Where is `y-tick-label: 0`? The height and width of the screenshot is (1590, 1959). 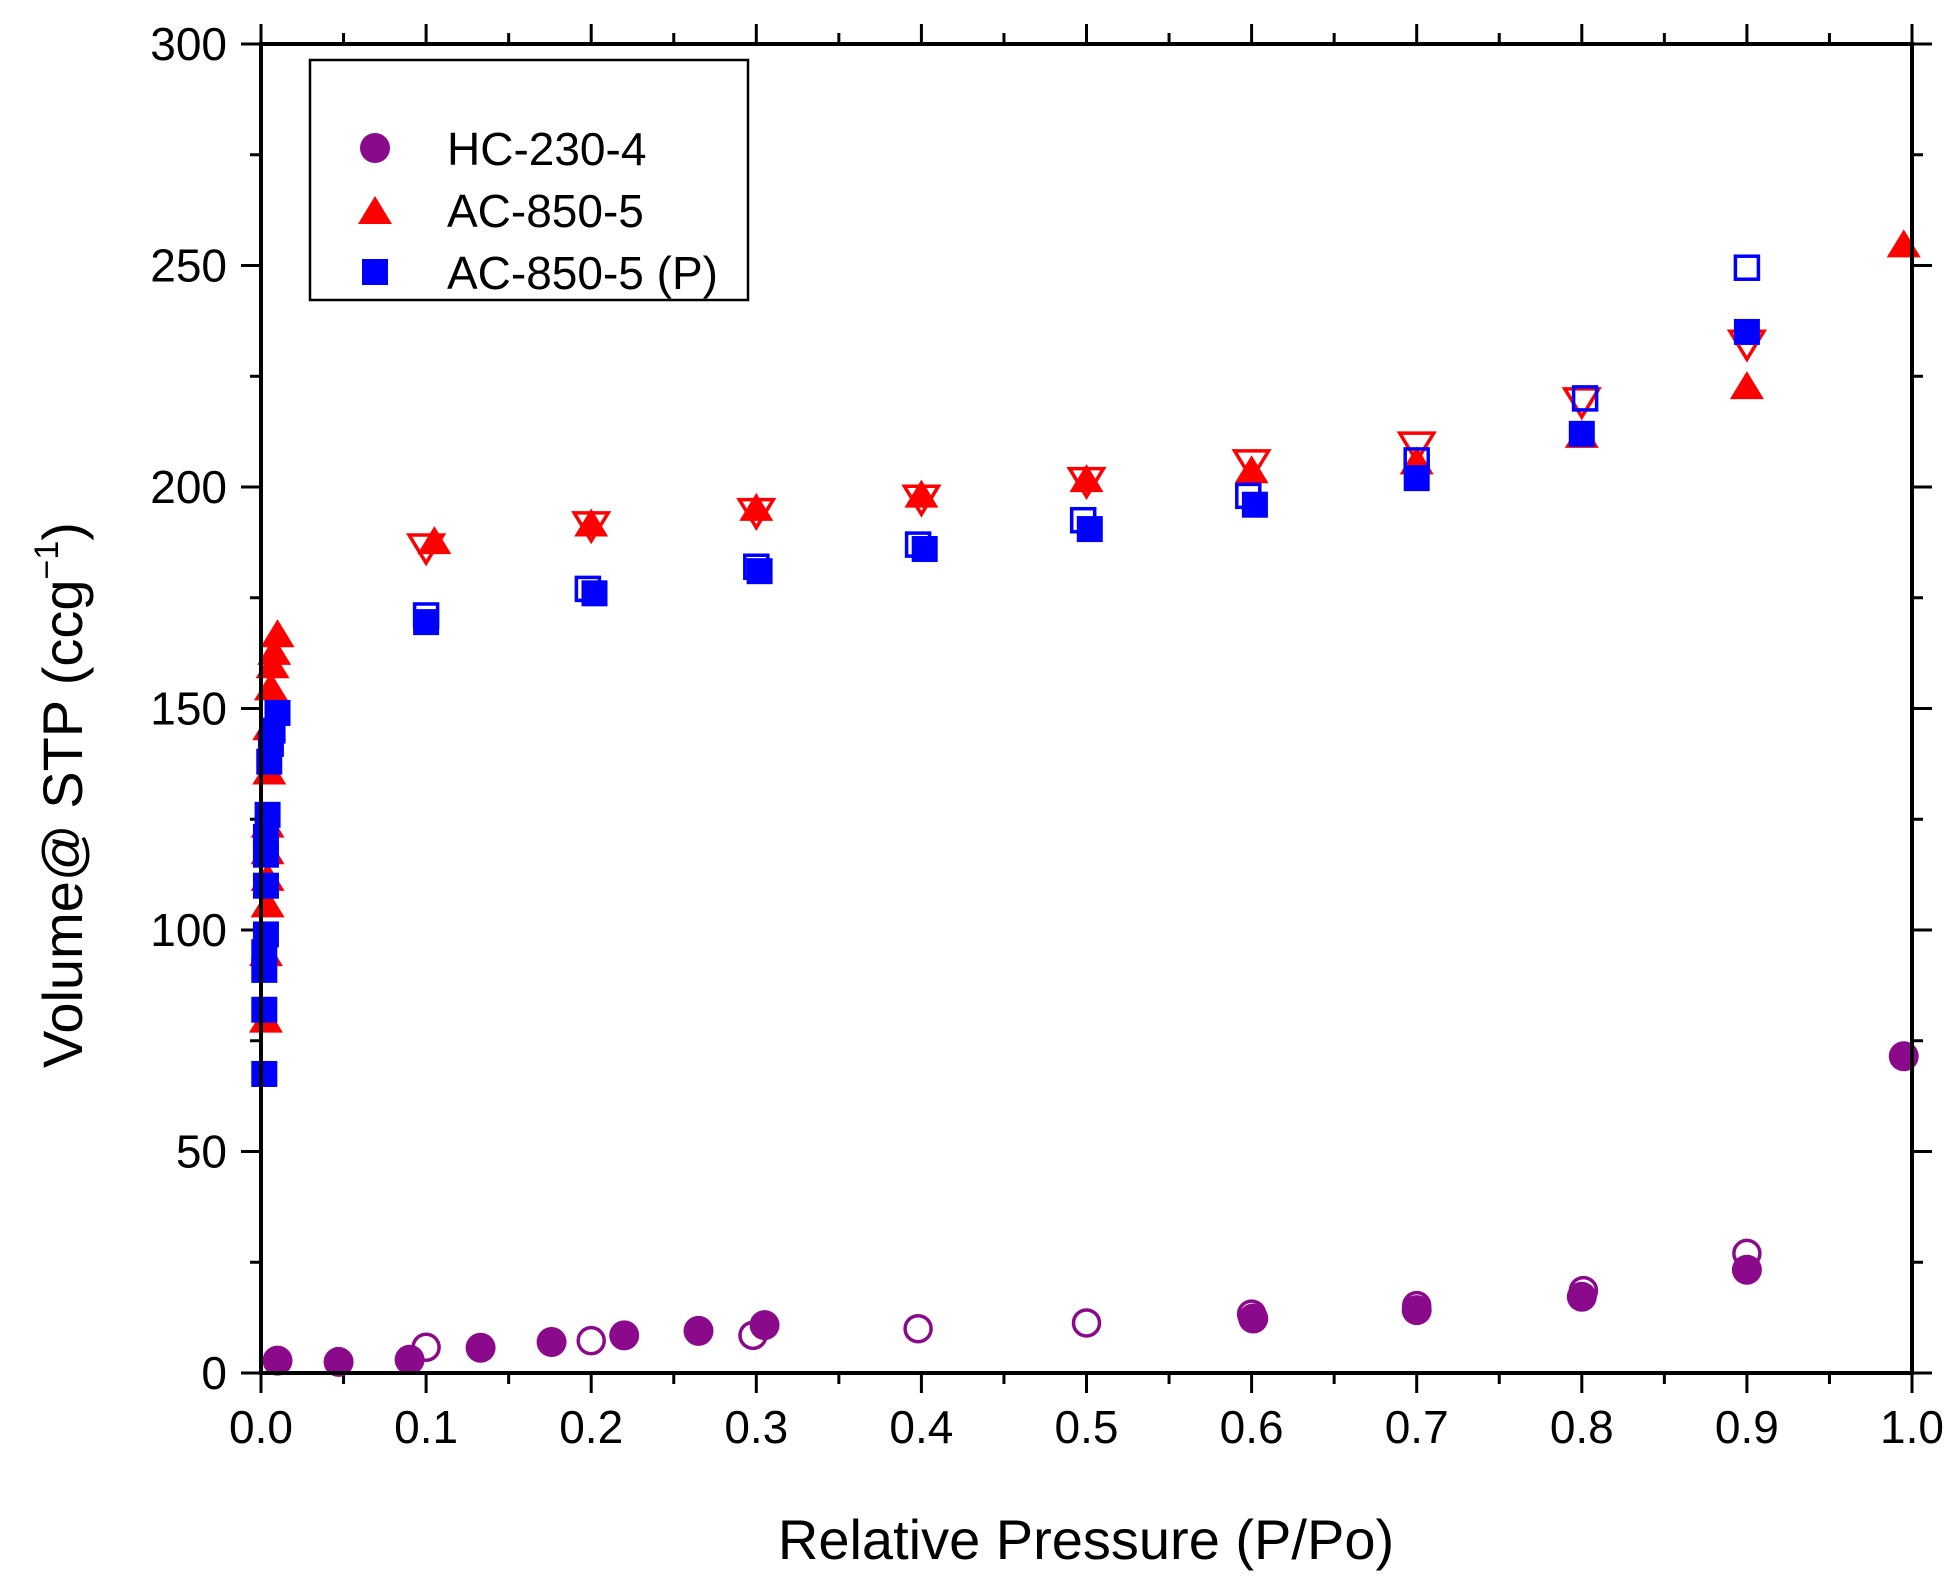
y-tick-label: 0 is located at coordinates (214, 1373).